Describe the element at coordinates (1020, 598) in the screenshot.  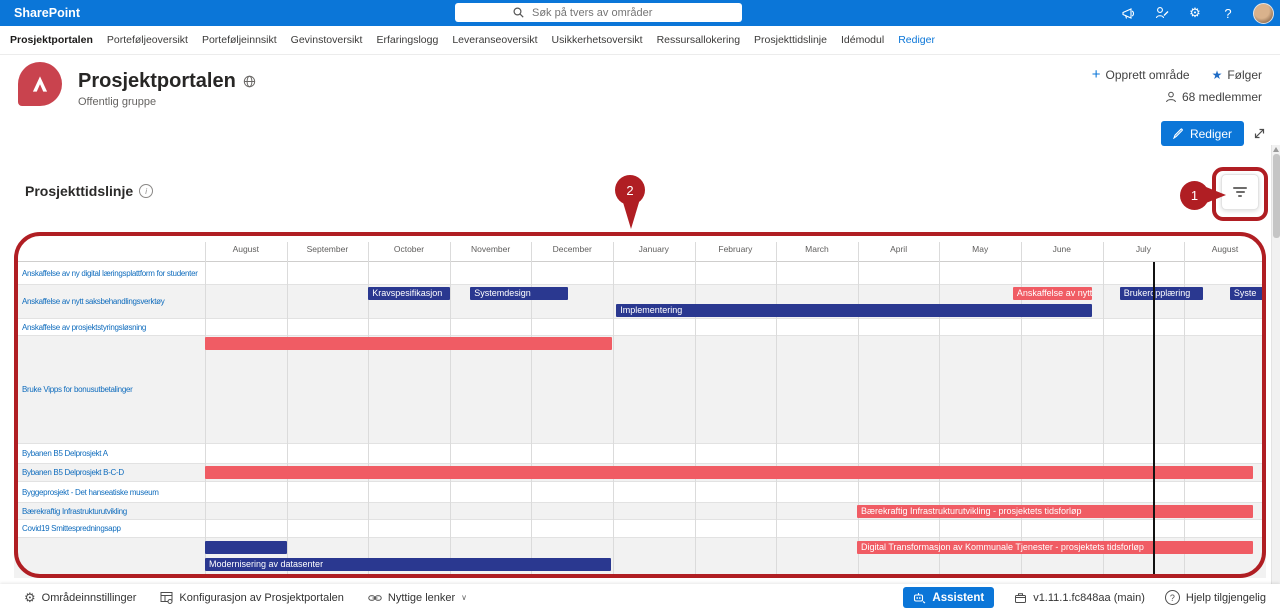
I see `version-icon` at that location.